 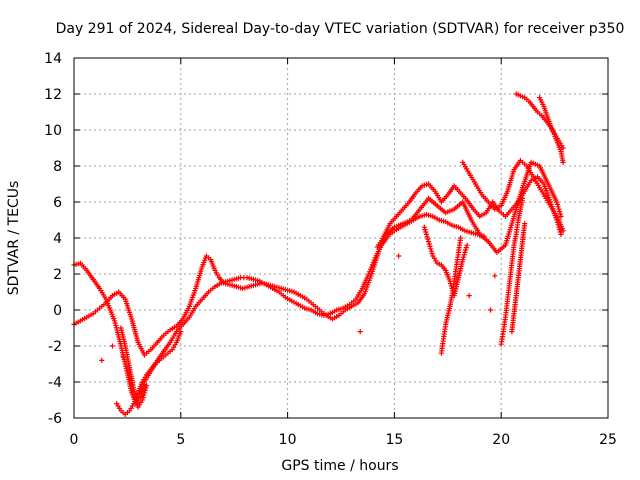 What do you see at coordinates (55, 419) in the screenshot?
I see `y-tick-label: -6` at bounding box center [55, 419].